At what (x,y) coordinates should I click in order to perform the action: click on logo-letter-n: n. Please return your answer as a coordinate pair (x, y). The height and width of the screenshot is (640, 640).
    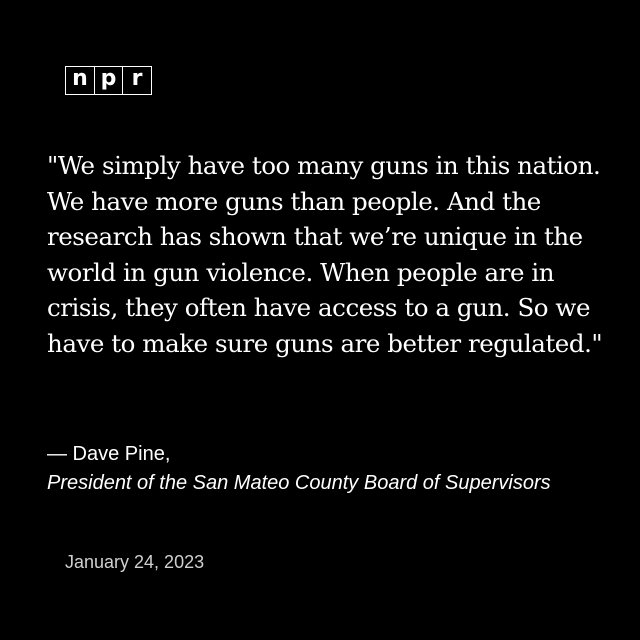
    Looking at the image, I should click on (80, 80).